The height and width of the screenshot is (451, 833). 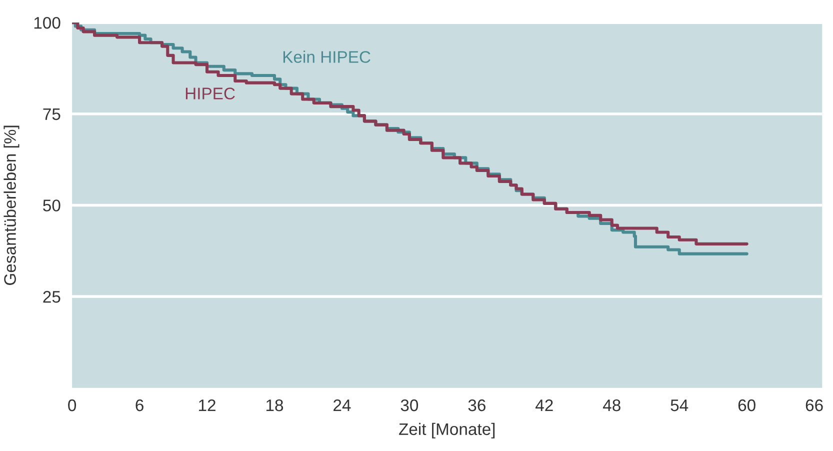 What do you see at coordinates (342, 405) in the screenshot?
I see `x-tick-label: 24` at bounding box center [342, 405].